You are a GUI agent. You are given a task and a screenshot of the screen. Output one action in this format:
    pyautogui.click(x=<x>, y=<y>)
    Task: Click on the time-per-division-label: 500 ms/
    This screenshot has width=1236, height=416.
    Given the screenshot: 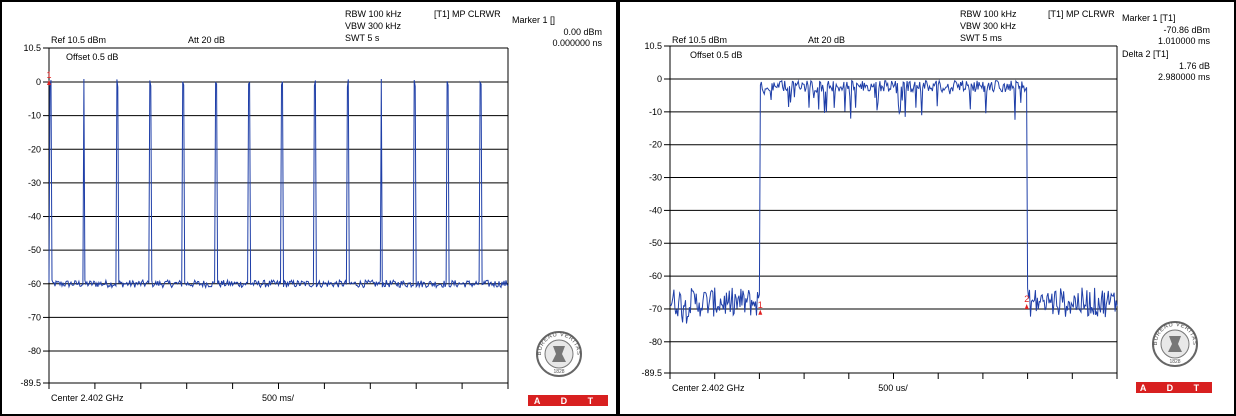 What is the action you would take?
    pyautogui.click(x=278, y=398)
    